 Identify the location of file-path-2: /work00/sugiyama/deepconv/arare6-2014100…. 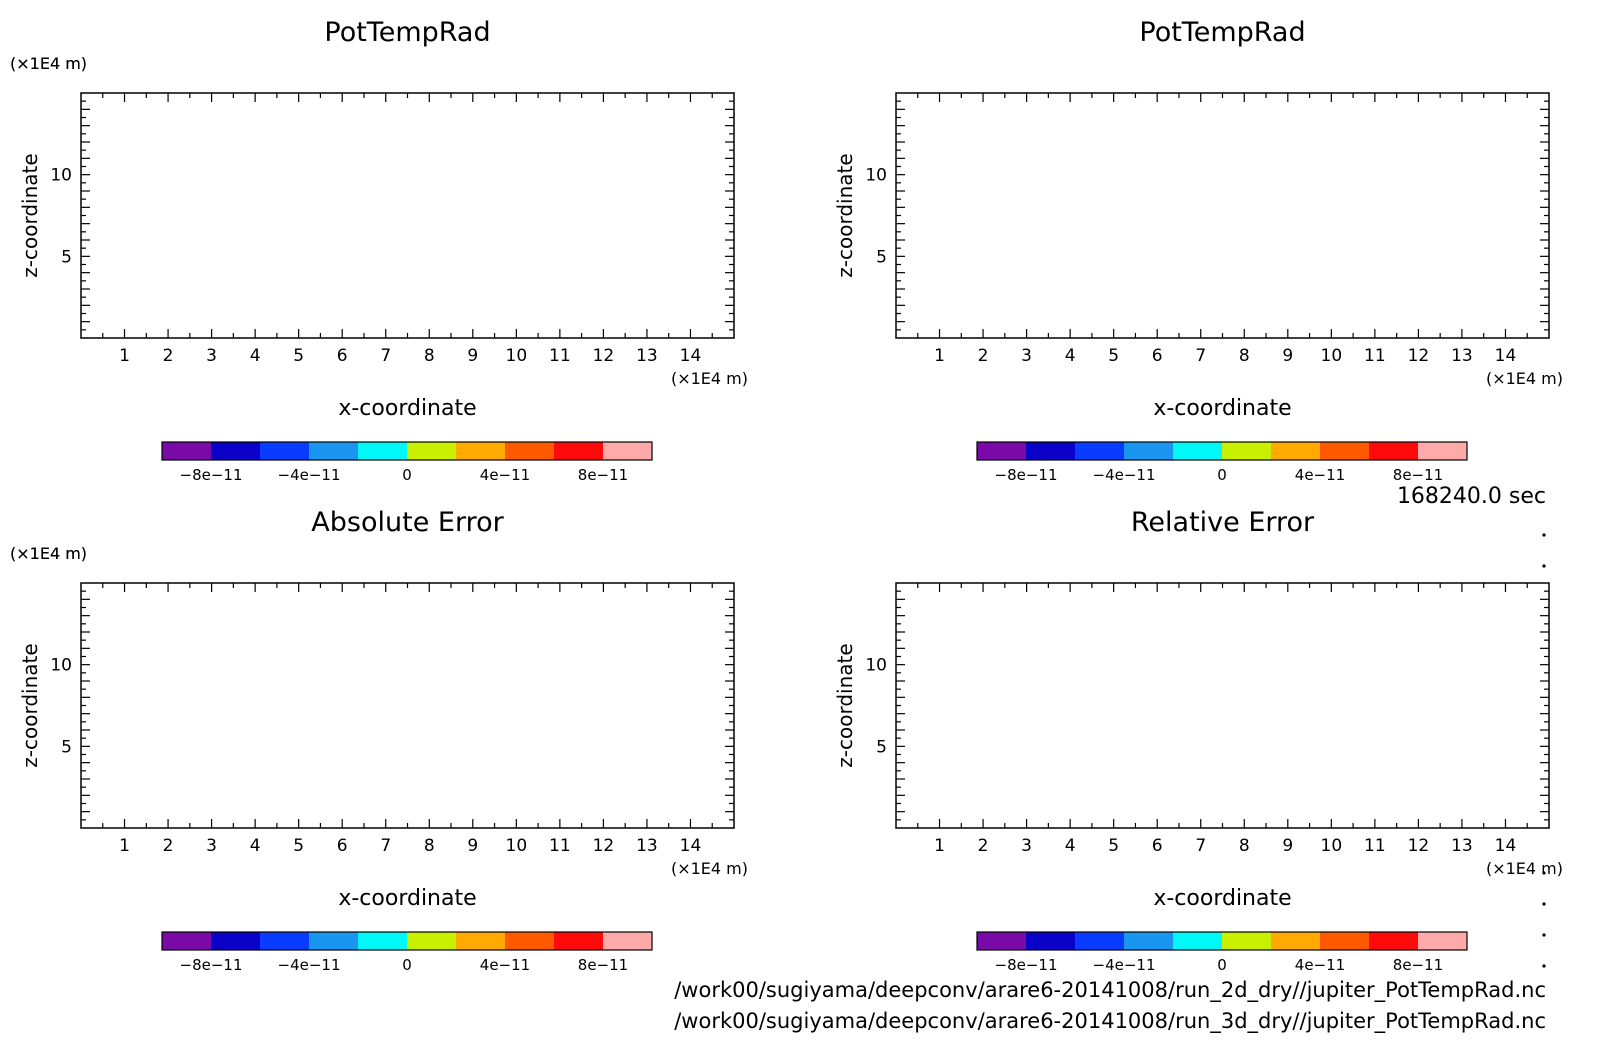
(1110, 1021).